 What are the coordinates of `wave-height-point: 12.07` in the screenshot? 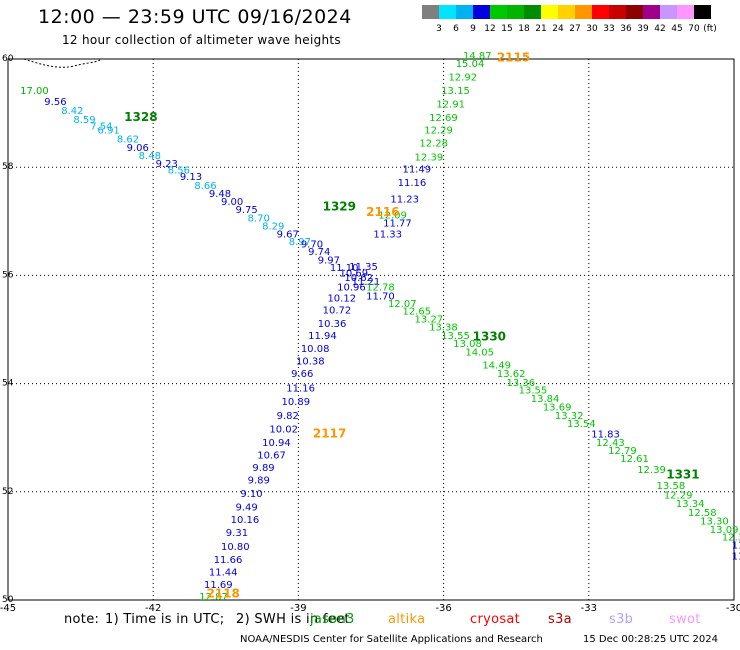 It's located at (402, 304).